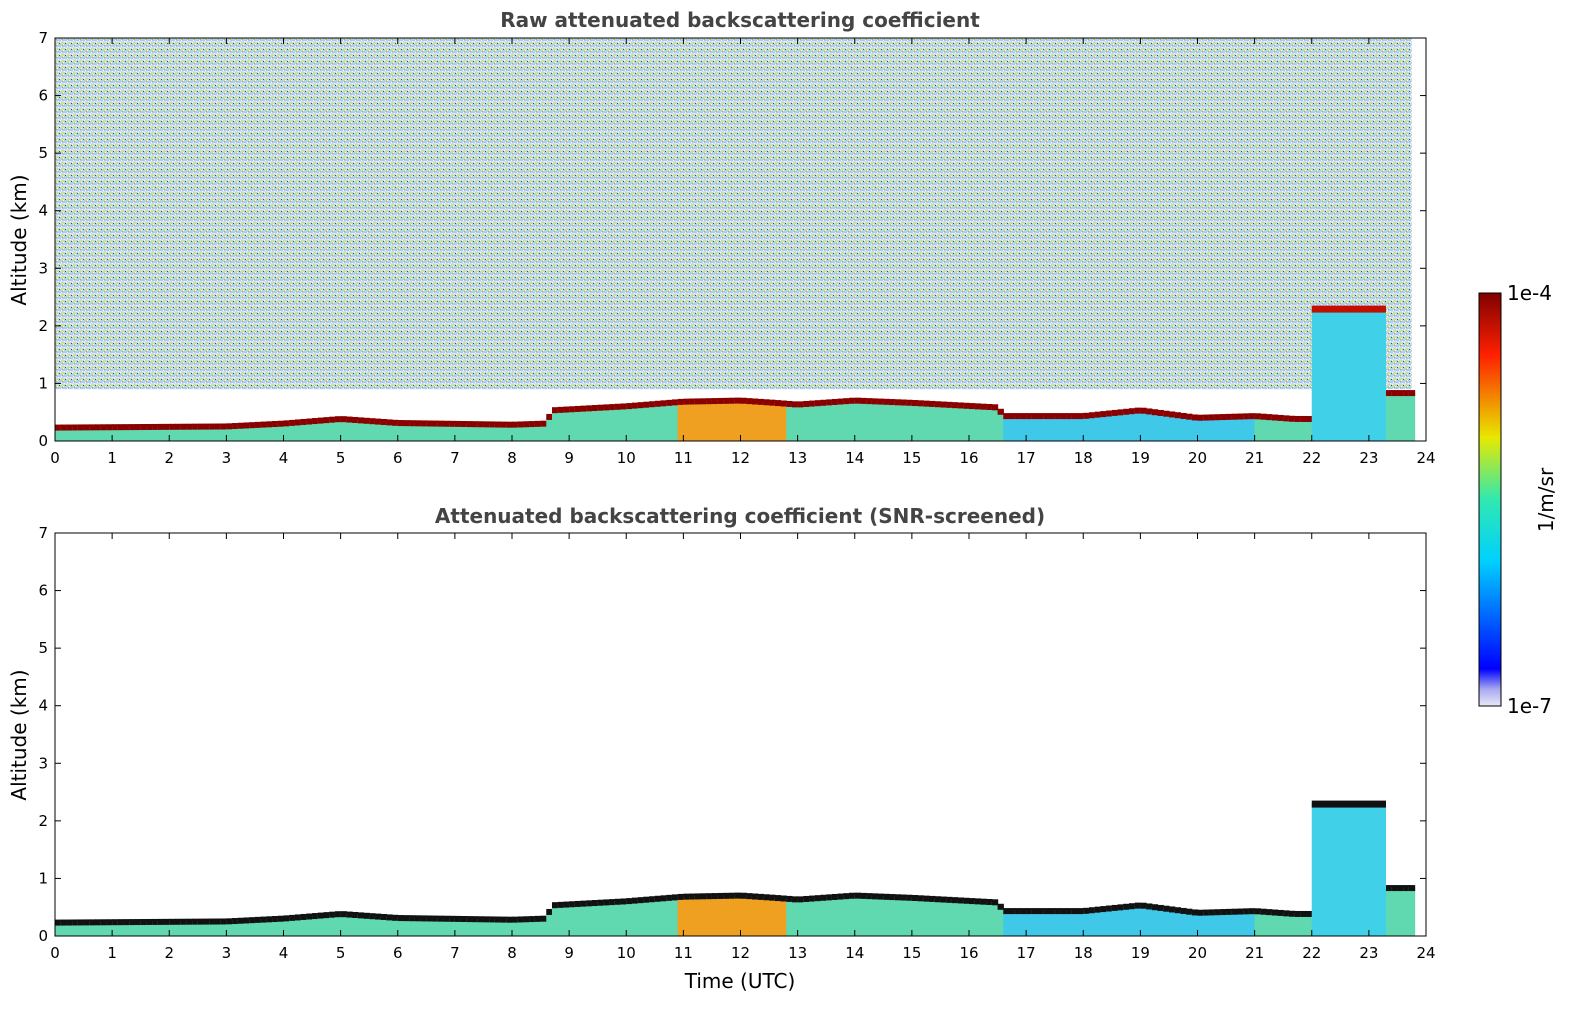 This screenshot has height=1020, width=1595. Describe the element at coordinates (455, 953) in the screenshot. I see `x-tick-label: 7` at that location.